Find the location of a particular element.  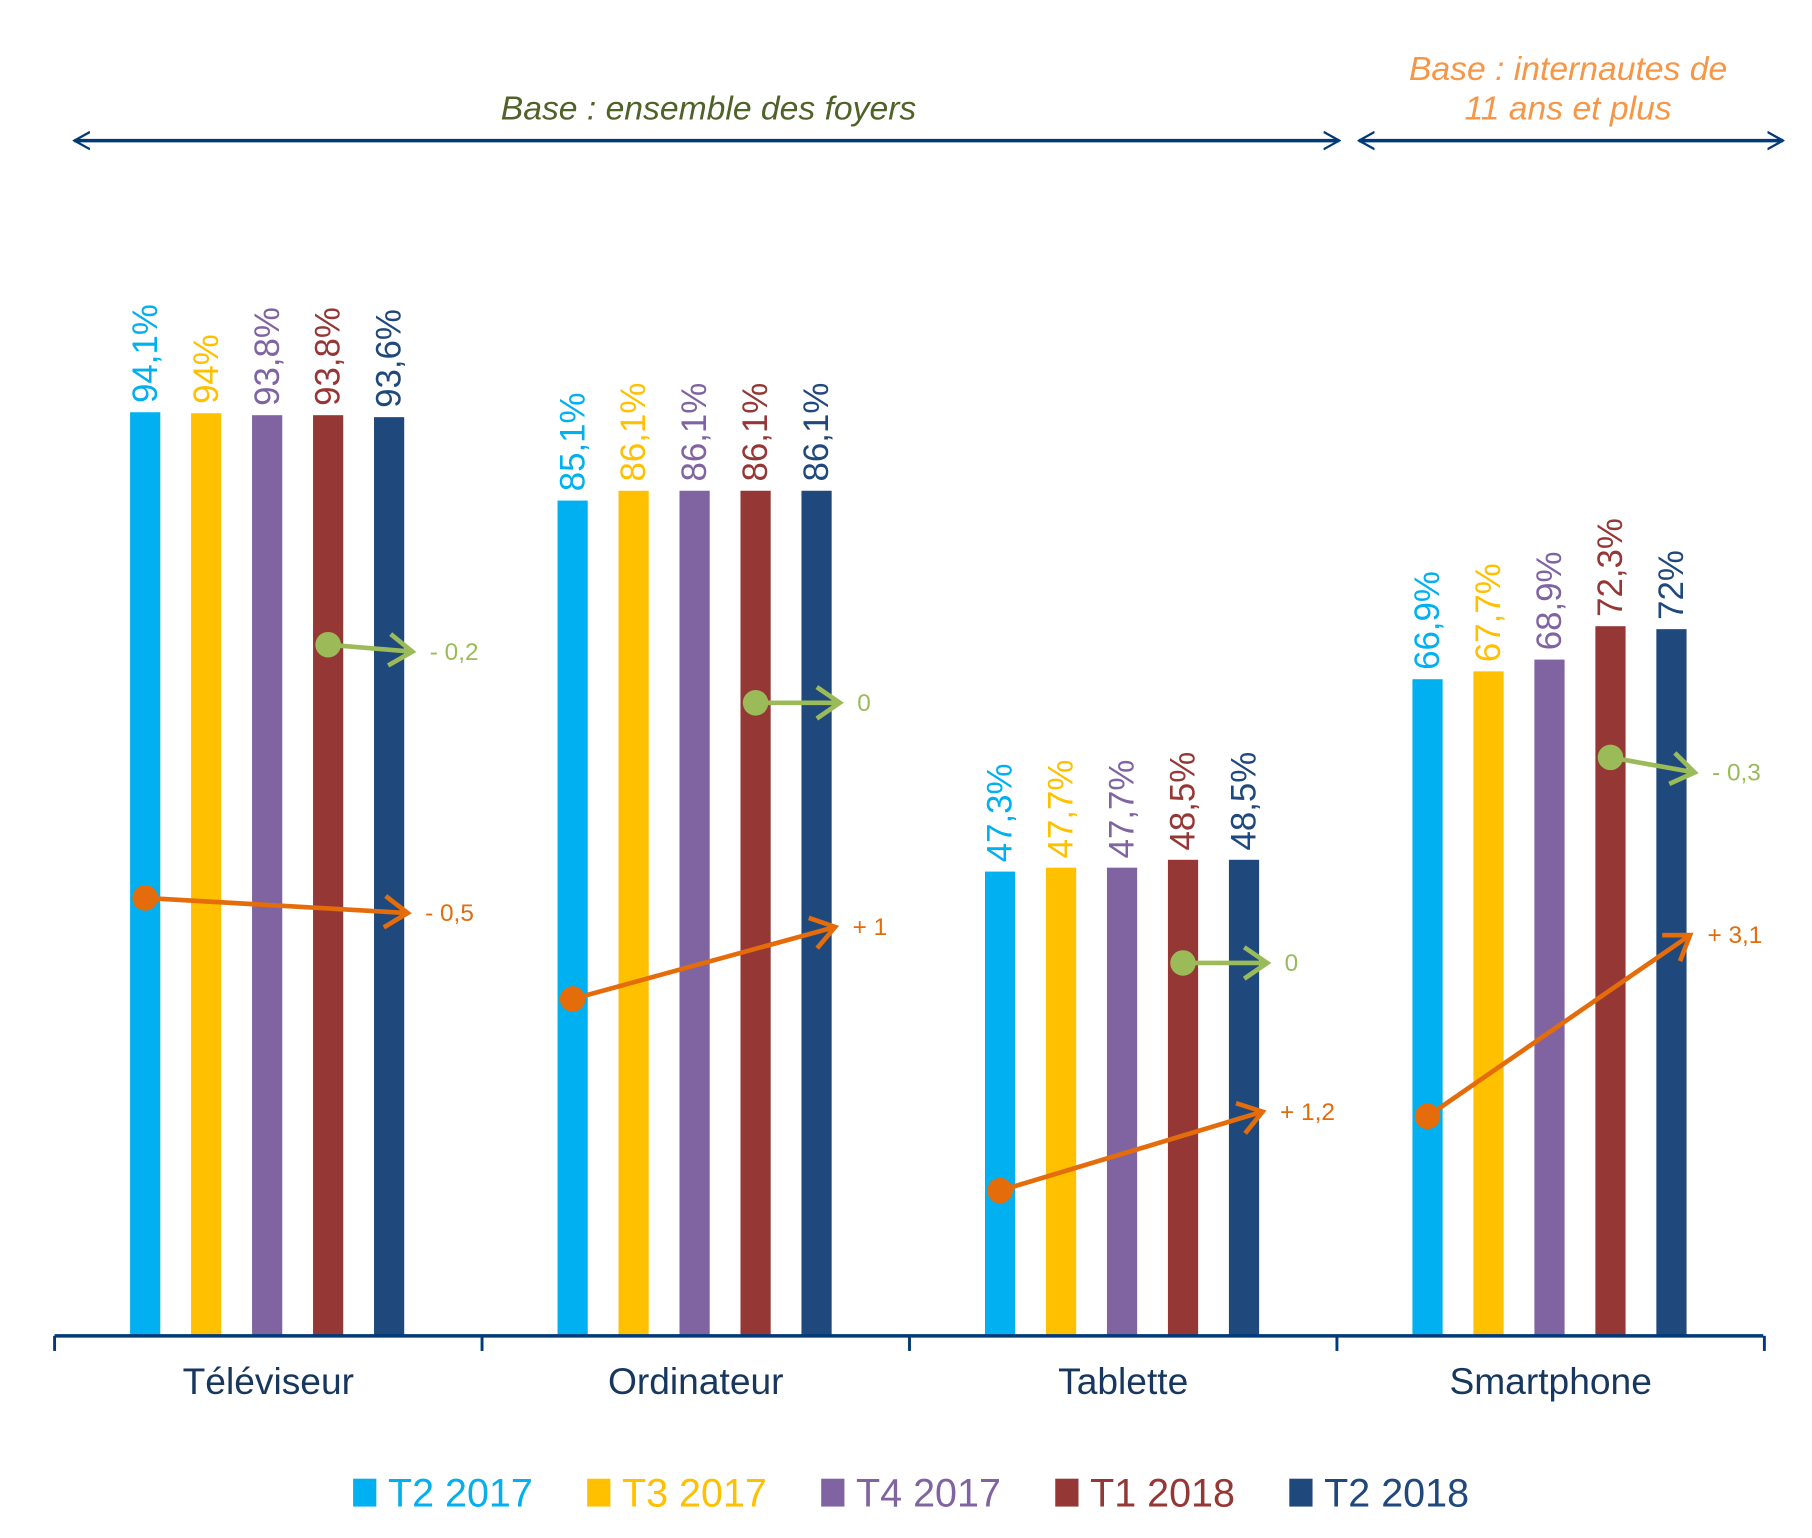

data-label: 94% is located at coordinates (206, 369).